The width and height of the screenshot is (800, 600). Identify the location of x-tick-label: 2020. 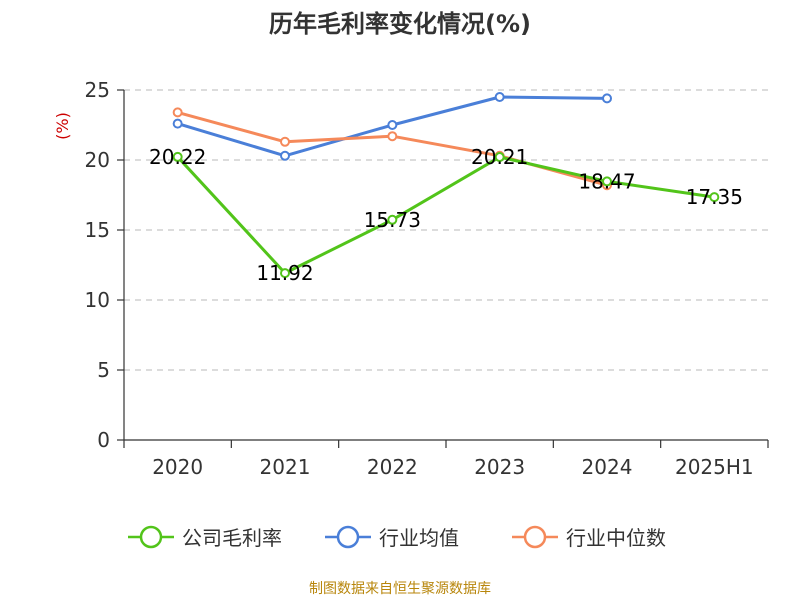
(177, 467).